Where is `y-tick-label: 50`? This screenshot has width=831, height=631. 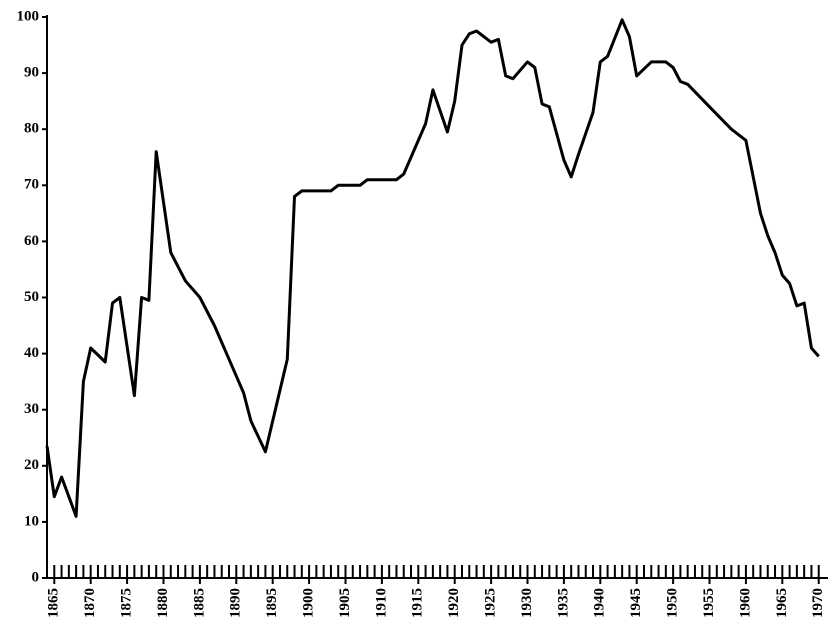 y-tick-label: 50 is located at coordinates (31, 297).